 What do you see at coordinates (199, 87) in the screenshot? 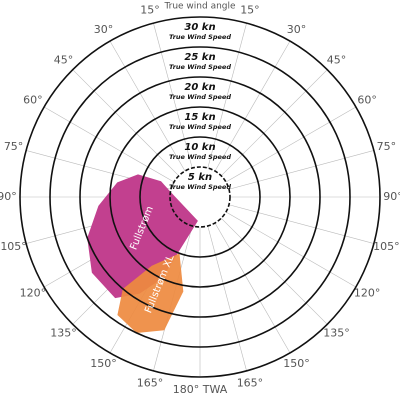
I see `speed-ring-label: 20 kn` at bounding box center [199, 87].